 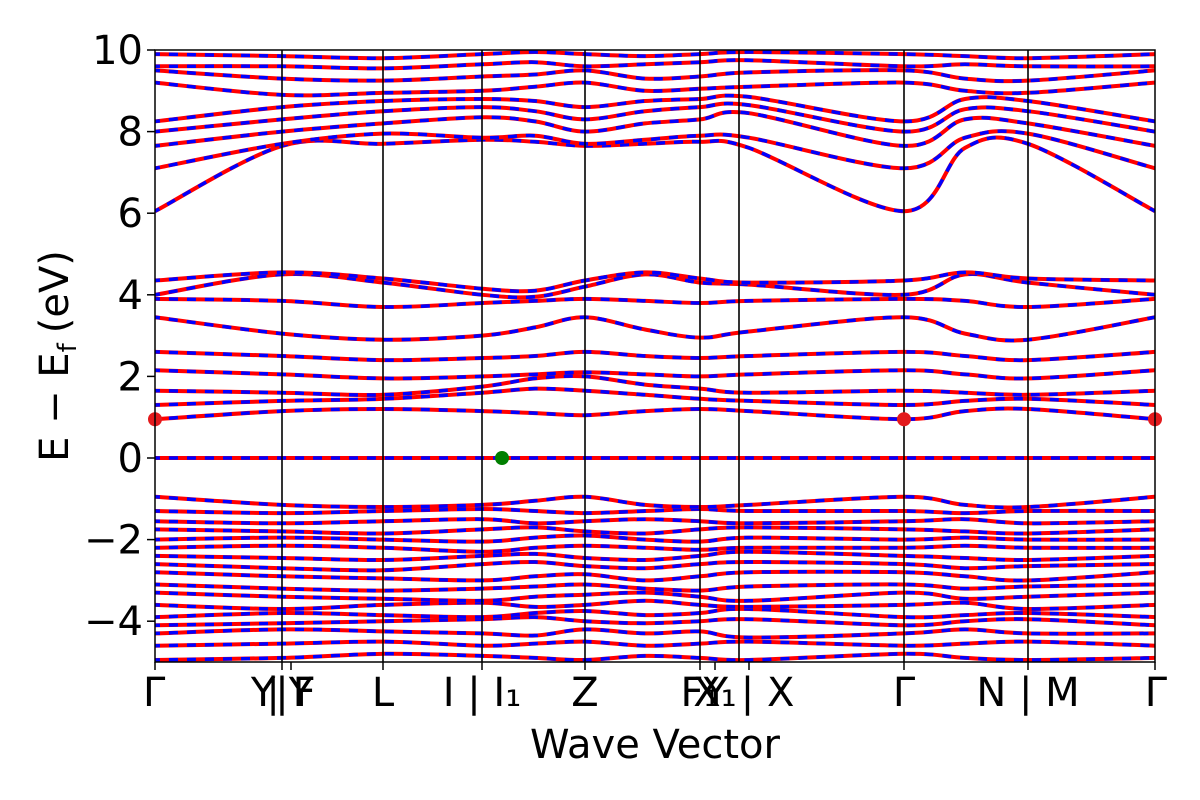 I want to click on band-11-dashed, so click(x=655, y=548).